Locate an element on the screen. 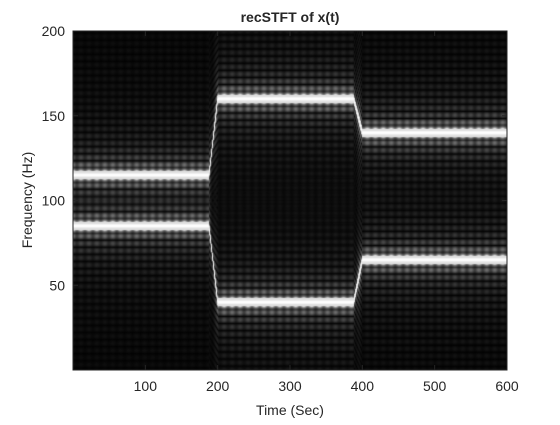 The width and height of the screenshot is (560, 425). y-tick-label: 150 is located at coordinates (54, 116).